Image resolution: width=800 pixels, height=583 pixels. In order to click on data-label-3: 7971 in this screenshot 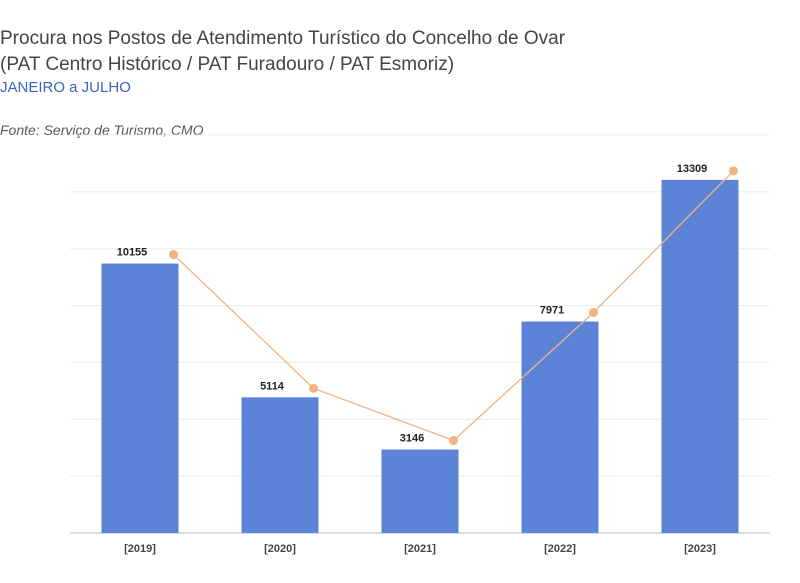, I will do `click(552, 311)`.